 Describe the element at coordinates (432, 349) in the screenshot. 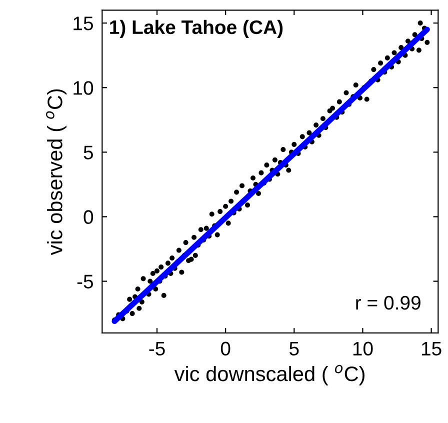

I see `x-tick-label: 15` at that location.